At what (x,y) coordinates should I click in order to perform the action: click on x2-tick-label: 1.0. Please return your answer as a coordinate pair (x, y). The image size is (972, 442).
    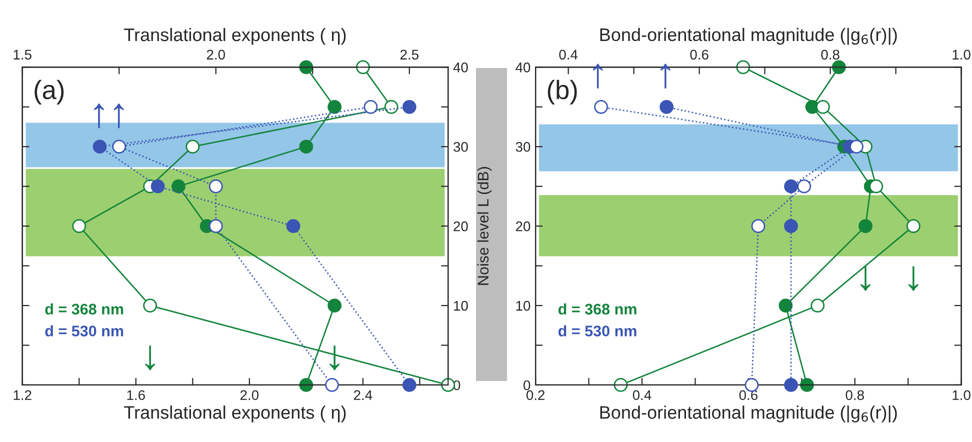
    Looking at the image, I should click on (961, 55).